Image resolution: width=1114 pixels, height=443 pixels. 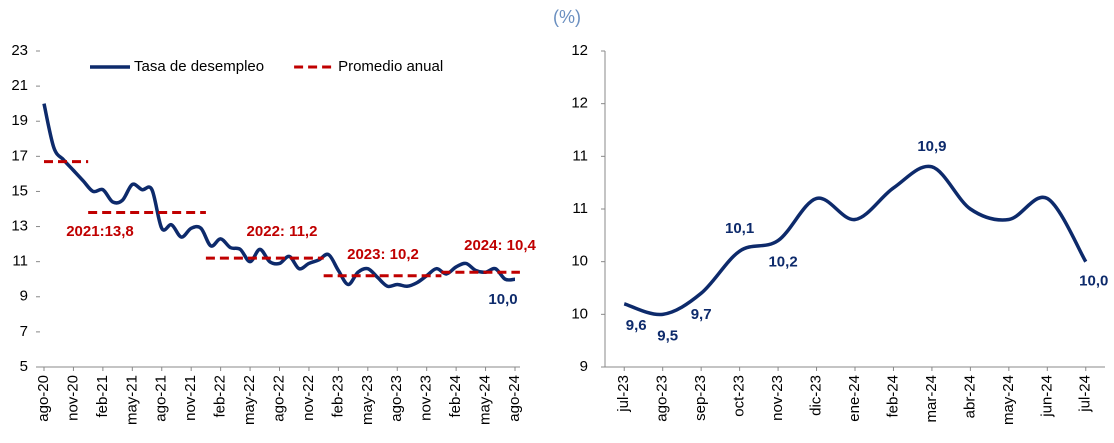 I want to click on data-label: 10,1, so click(x=739, y=228).